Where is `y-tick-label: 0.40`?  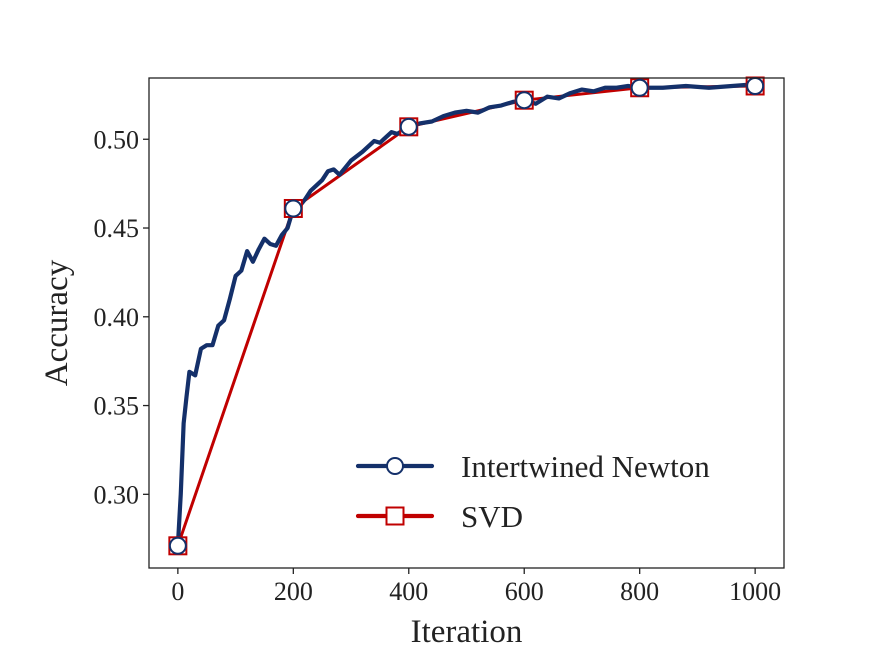
y-tick-label: 0.40 is located at coordinates (117, 317).